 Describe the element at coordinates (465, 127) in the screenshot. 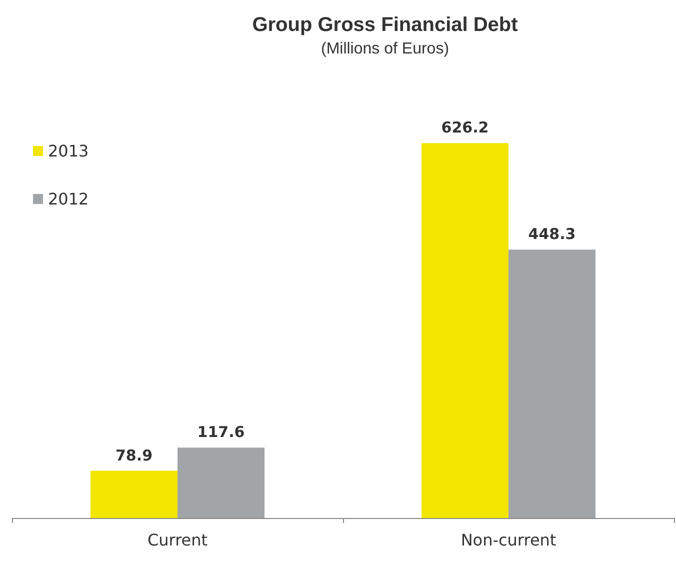

I see `data-label: 626.2` at that location.